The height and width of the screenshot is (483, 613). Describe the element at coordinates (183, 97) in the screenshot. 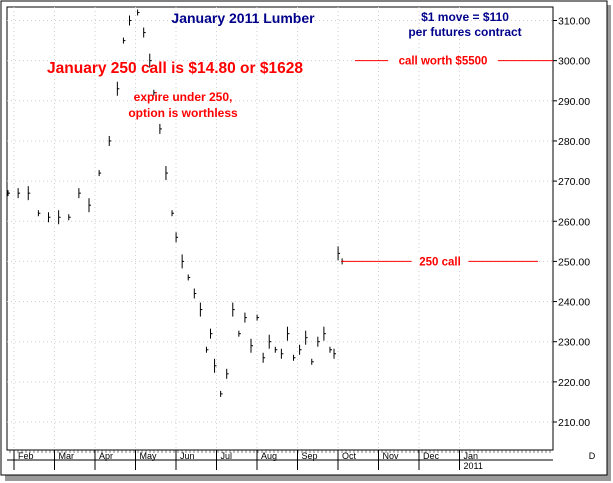

I see `note-line1: expire under 250,` at that location.